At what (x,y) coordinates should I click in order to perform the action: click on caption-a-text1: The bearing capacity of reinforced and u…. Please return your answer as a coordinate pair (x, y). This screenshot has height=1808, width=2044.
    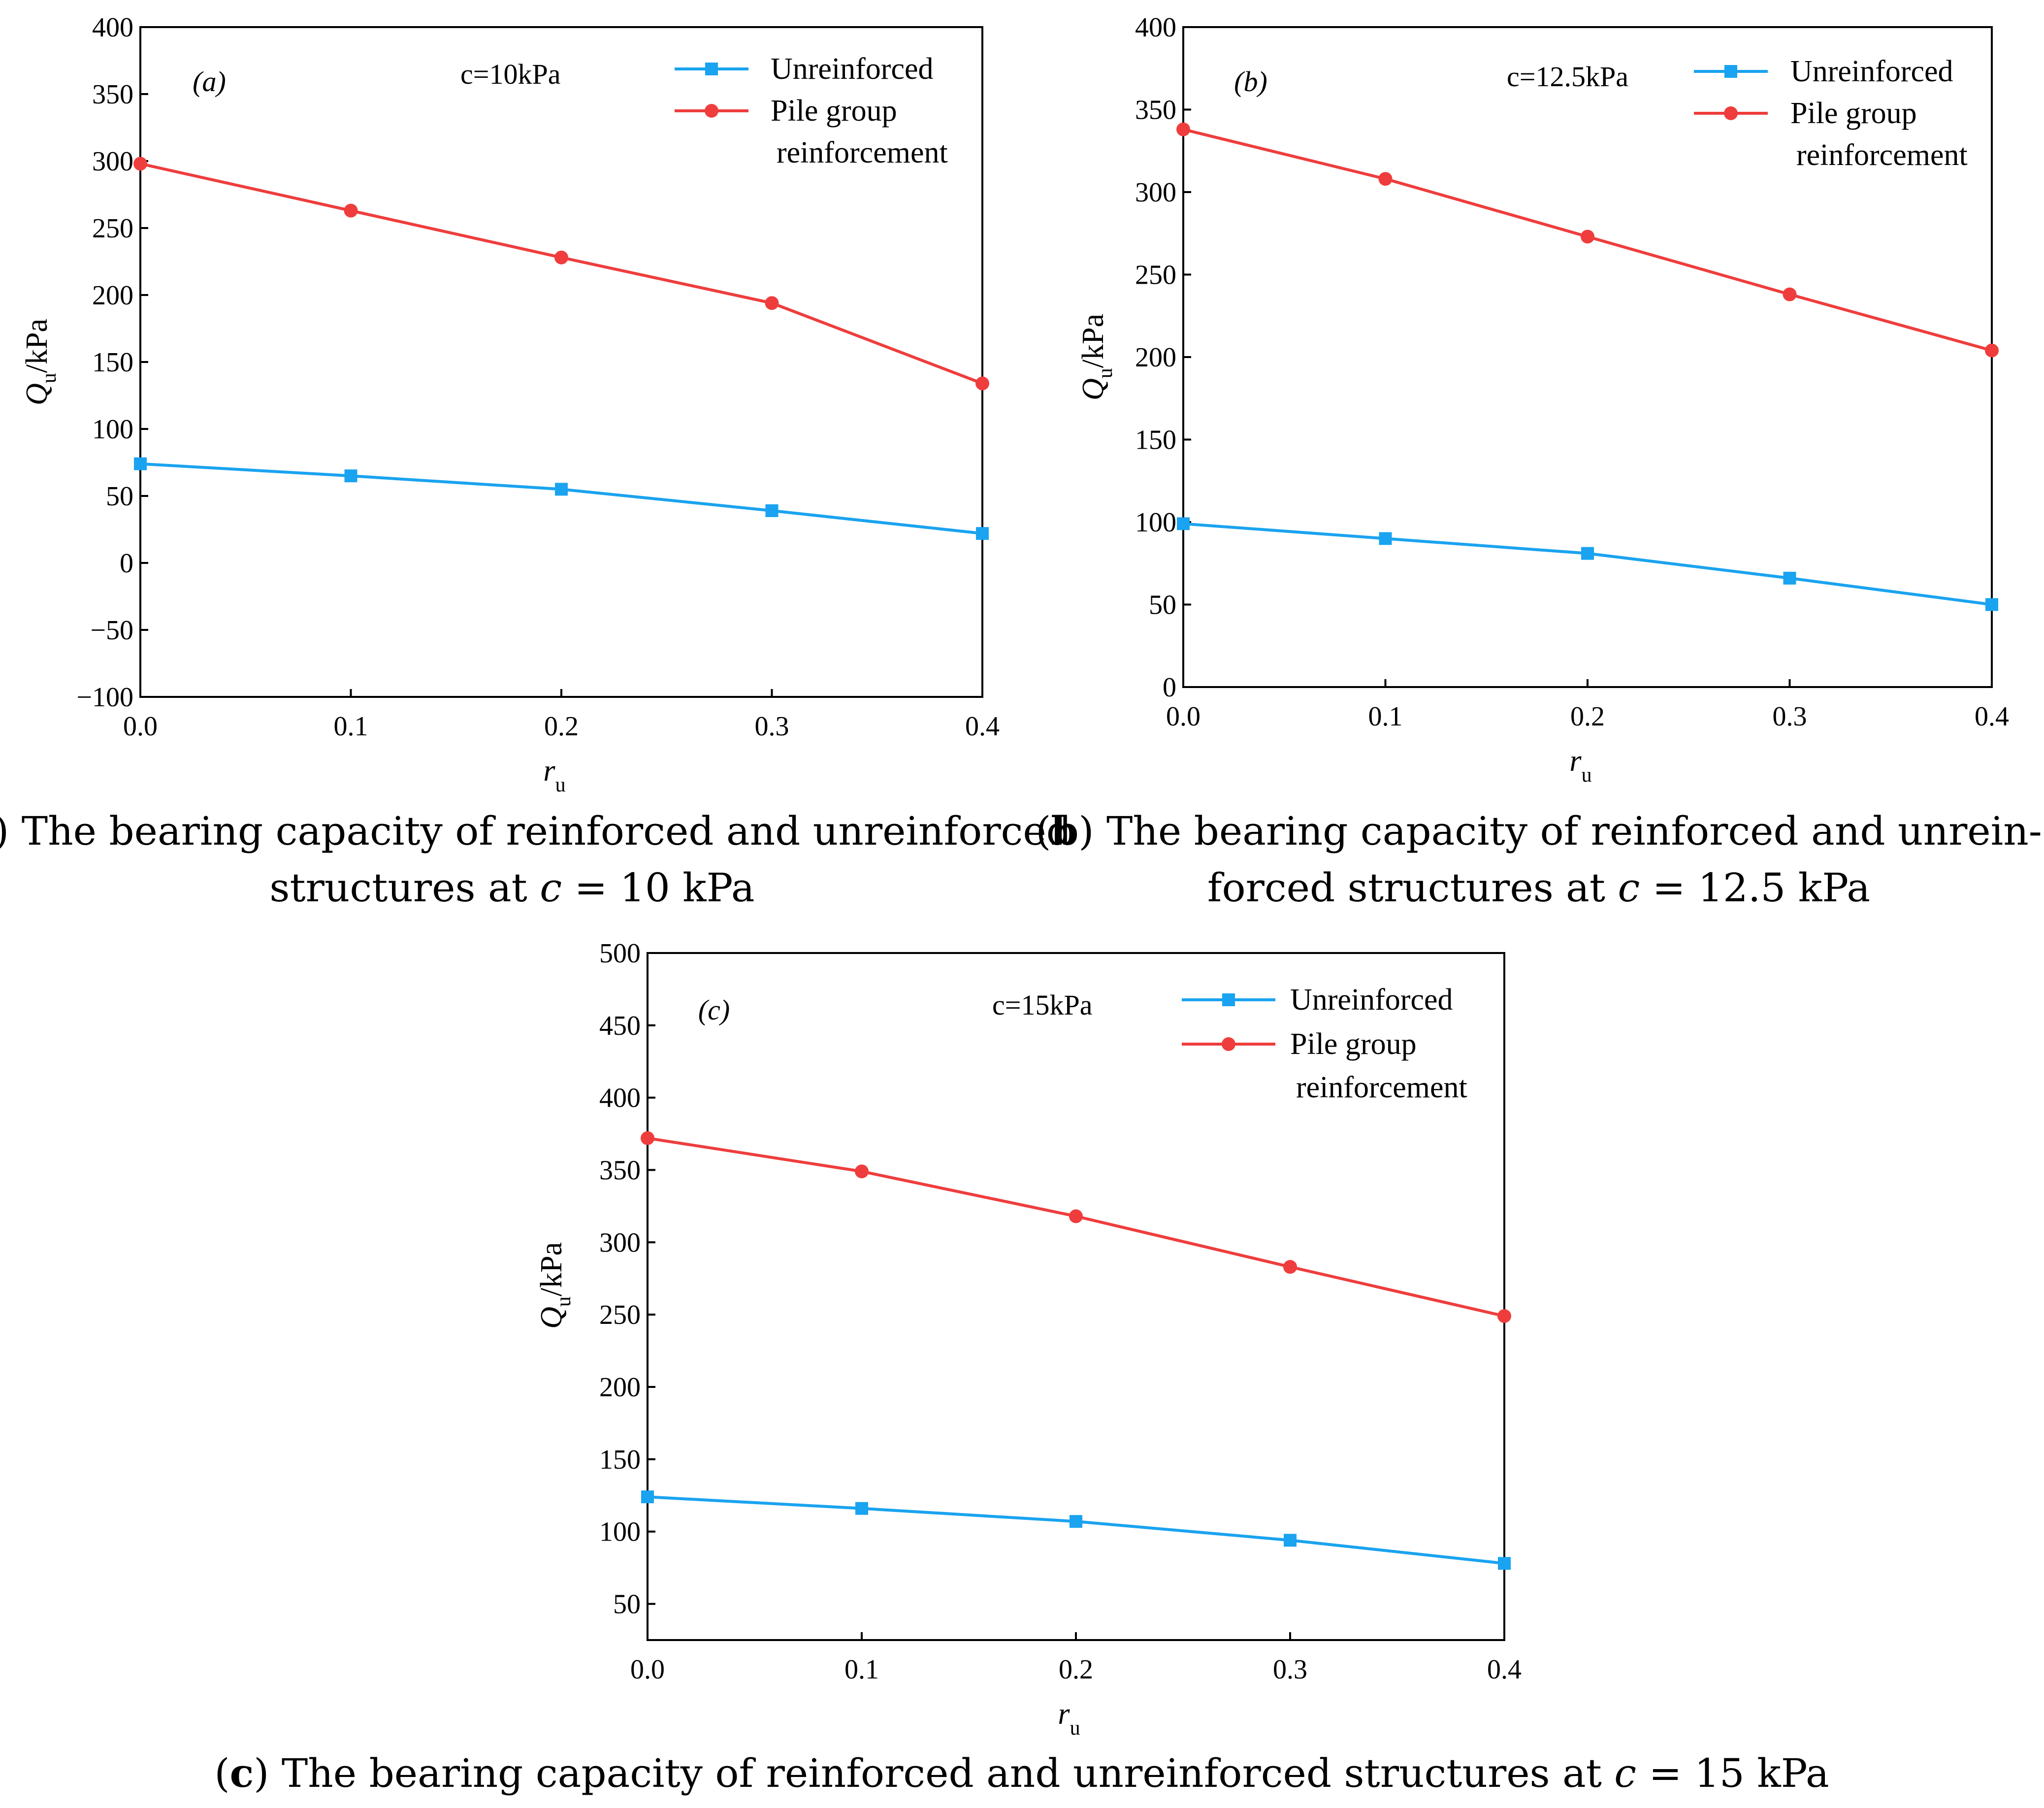
    Looking at the image, I should click on (546, 831).